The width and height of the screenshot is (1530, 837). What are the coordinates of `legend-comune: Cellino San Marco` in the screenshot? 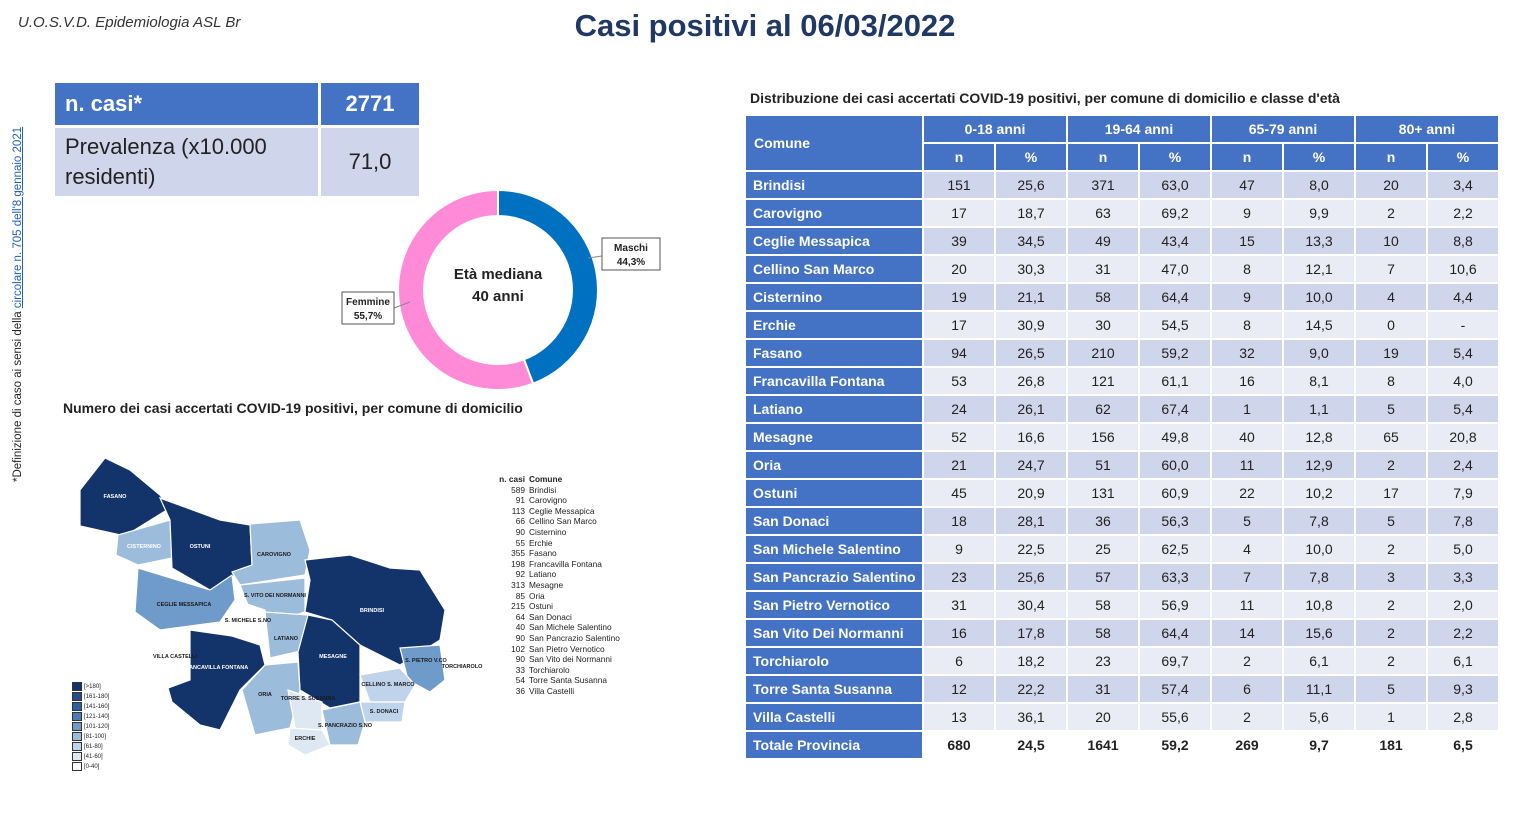 It's located at (563, 521).